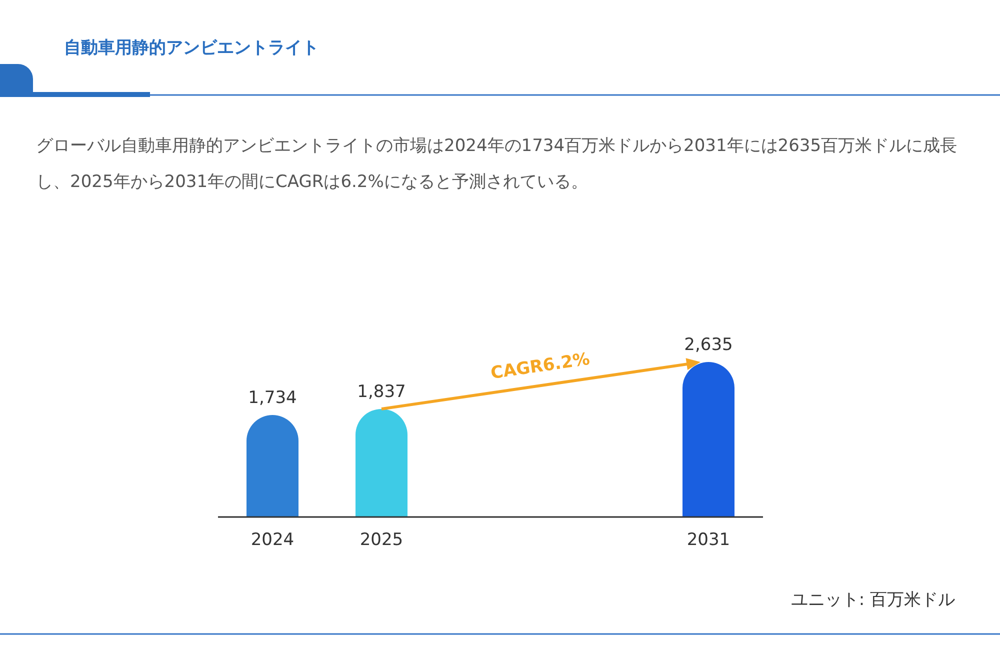  I want to click on data-label: 1,837, so click(381, 392).